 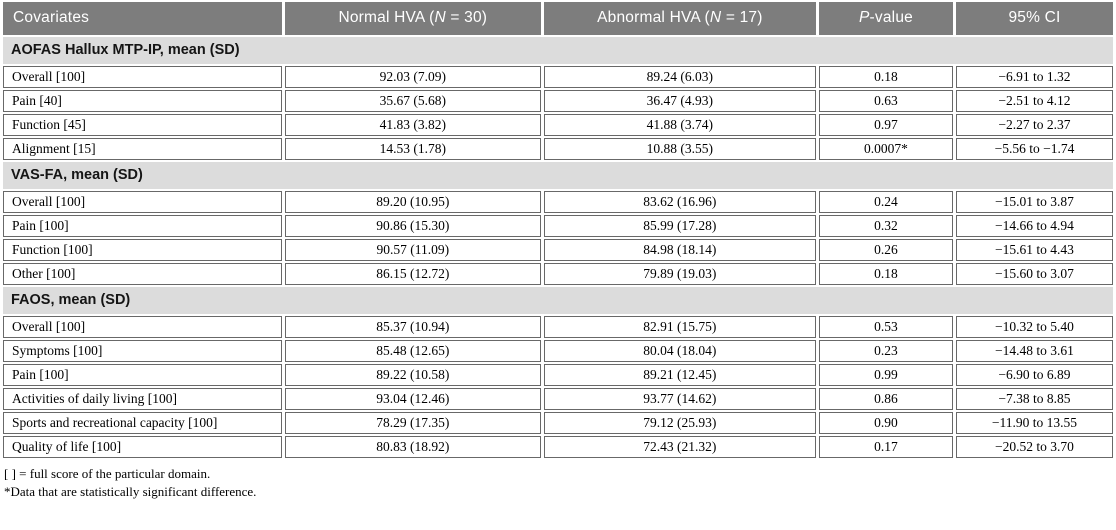 I want to click on column-header-abnormal: Abnormal HVA (N = 17), so click(x=680, y=18).